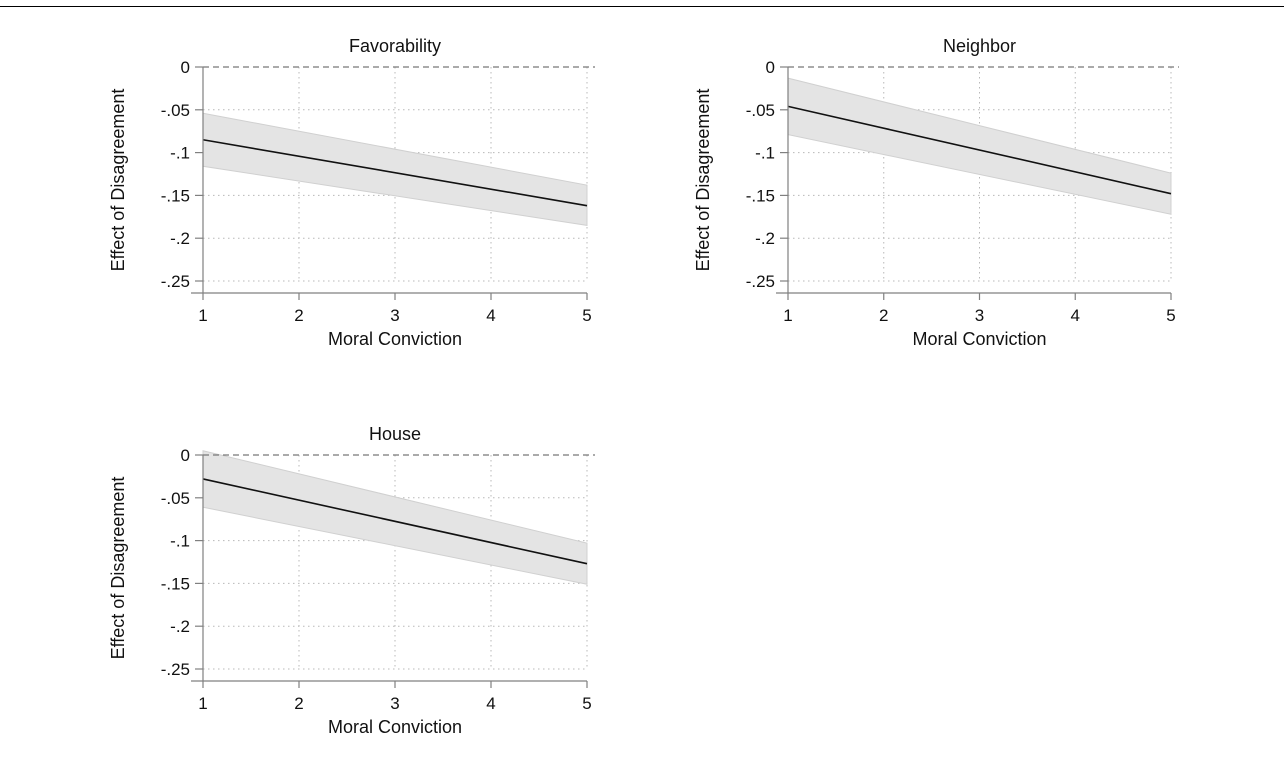 The image size is (1284, 764). I want to click on chart-title: Neighbor, so click(979, 46).